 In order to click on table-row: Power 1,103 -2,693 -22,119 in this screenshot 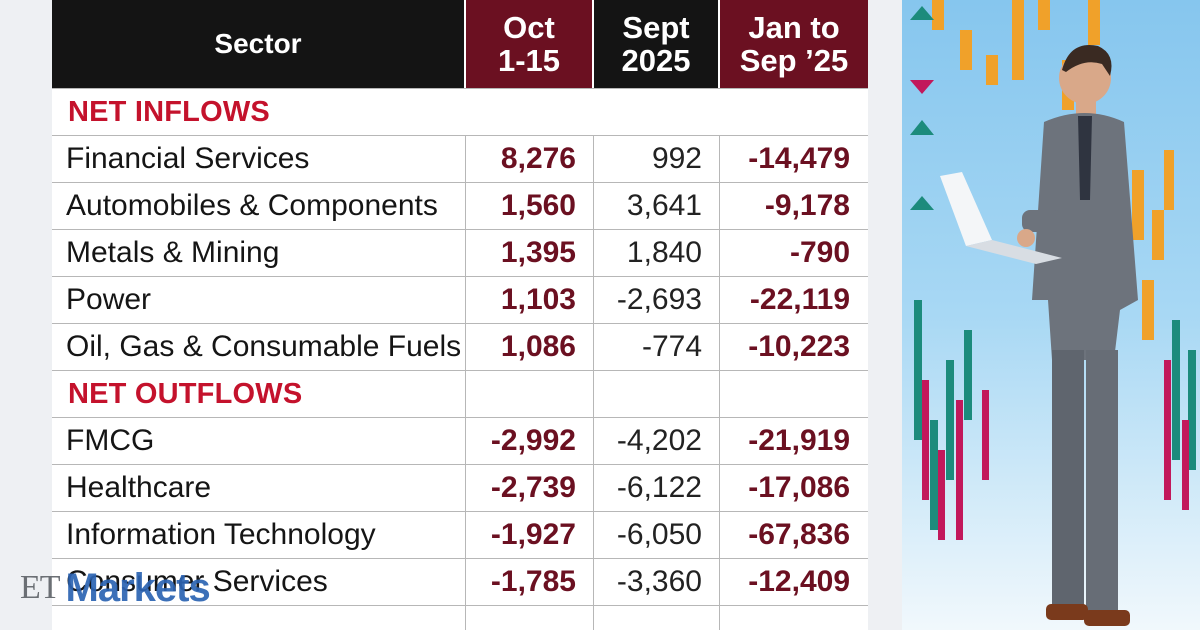, I will do `click(460, 300)`.